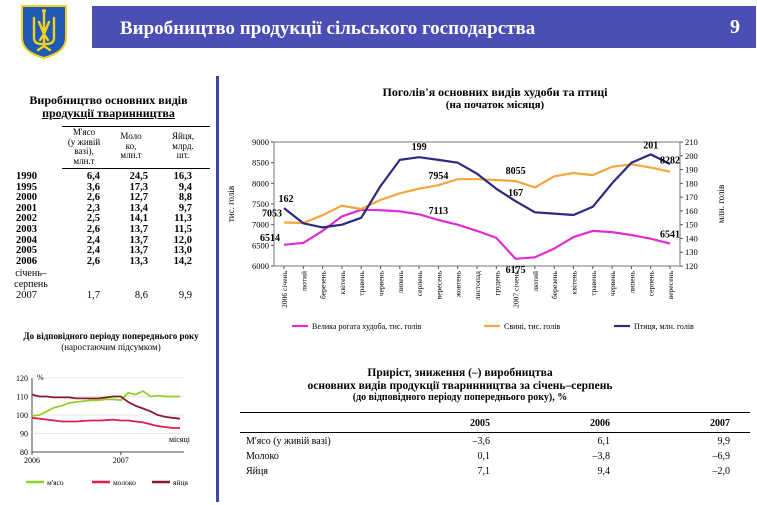 Image resolution: width=757 pixels, height=505 pixels. What do you see at coordinates (691, 156) in the screenshot?
I see `right-tick-label: 200` at bounding box center [691, 156].